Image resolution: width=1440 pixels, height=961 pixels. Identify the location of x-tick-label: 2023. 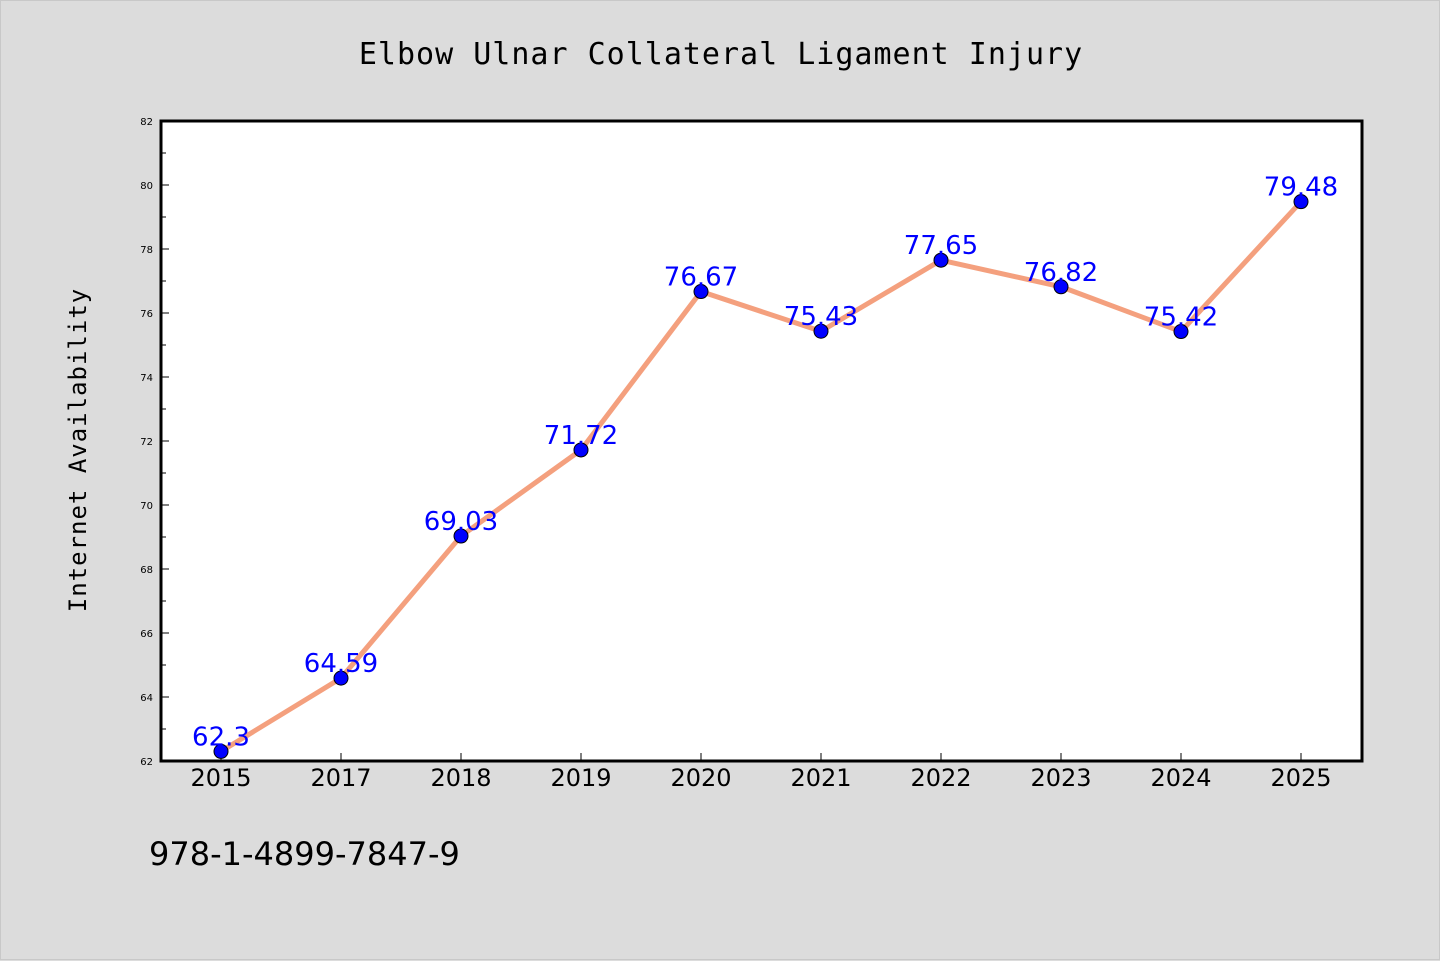
(1060, 778).